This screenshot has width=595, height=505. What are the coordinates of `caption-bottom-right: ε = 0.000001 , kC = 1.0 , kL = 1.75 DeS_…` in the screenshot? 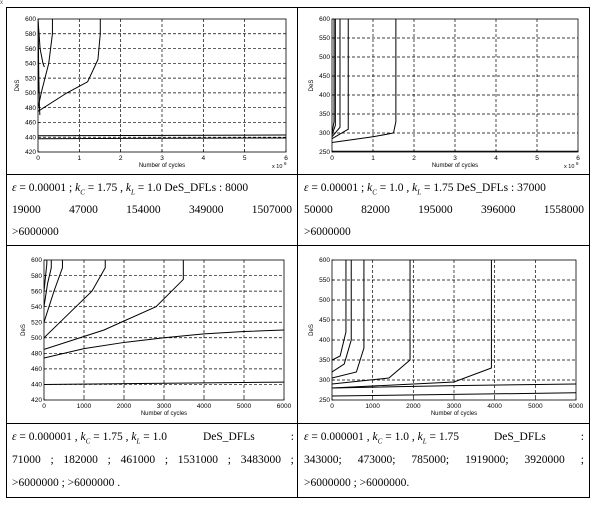 It's located at (444, 461).